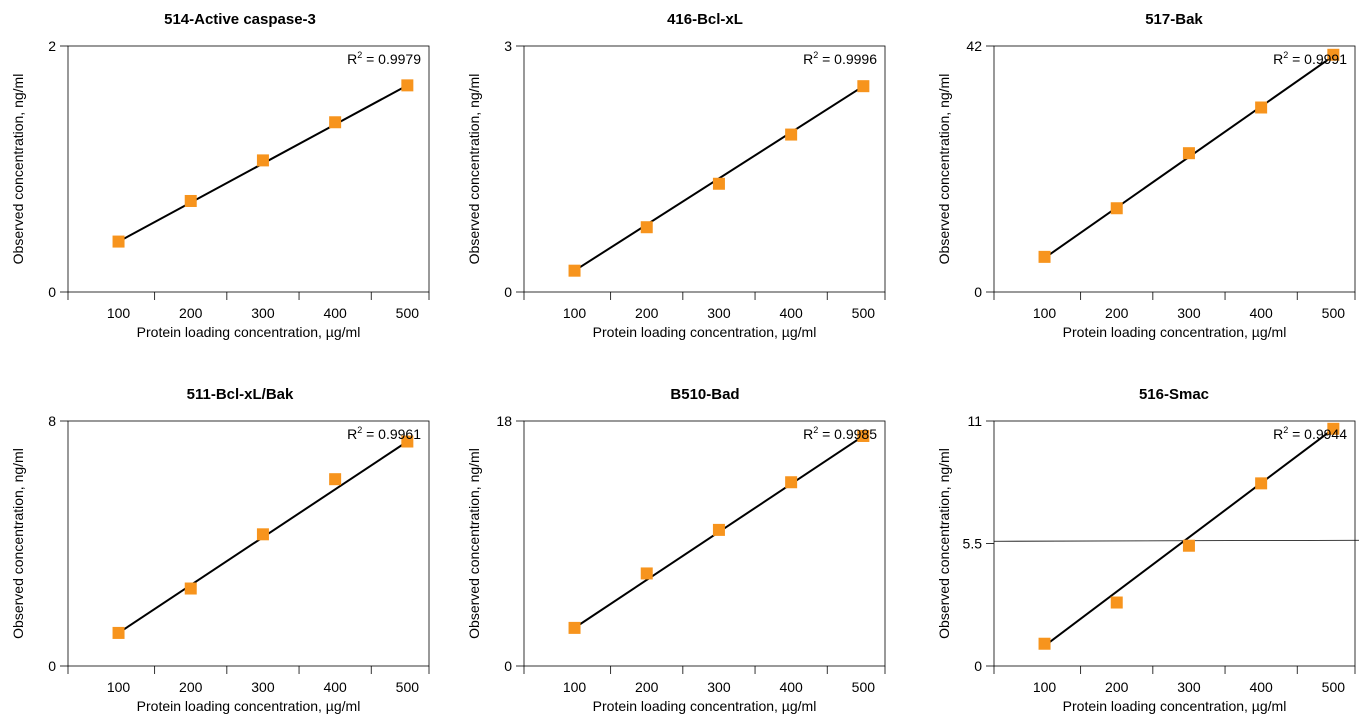 The width and height of the screenshot is (1359, 721). Describe the element at coordinates (240, 394) in the screenshot. I see `chart-4-title: 511-Bcl-xL/Bak` at that location.